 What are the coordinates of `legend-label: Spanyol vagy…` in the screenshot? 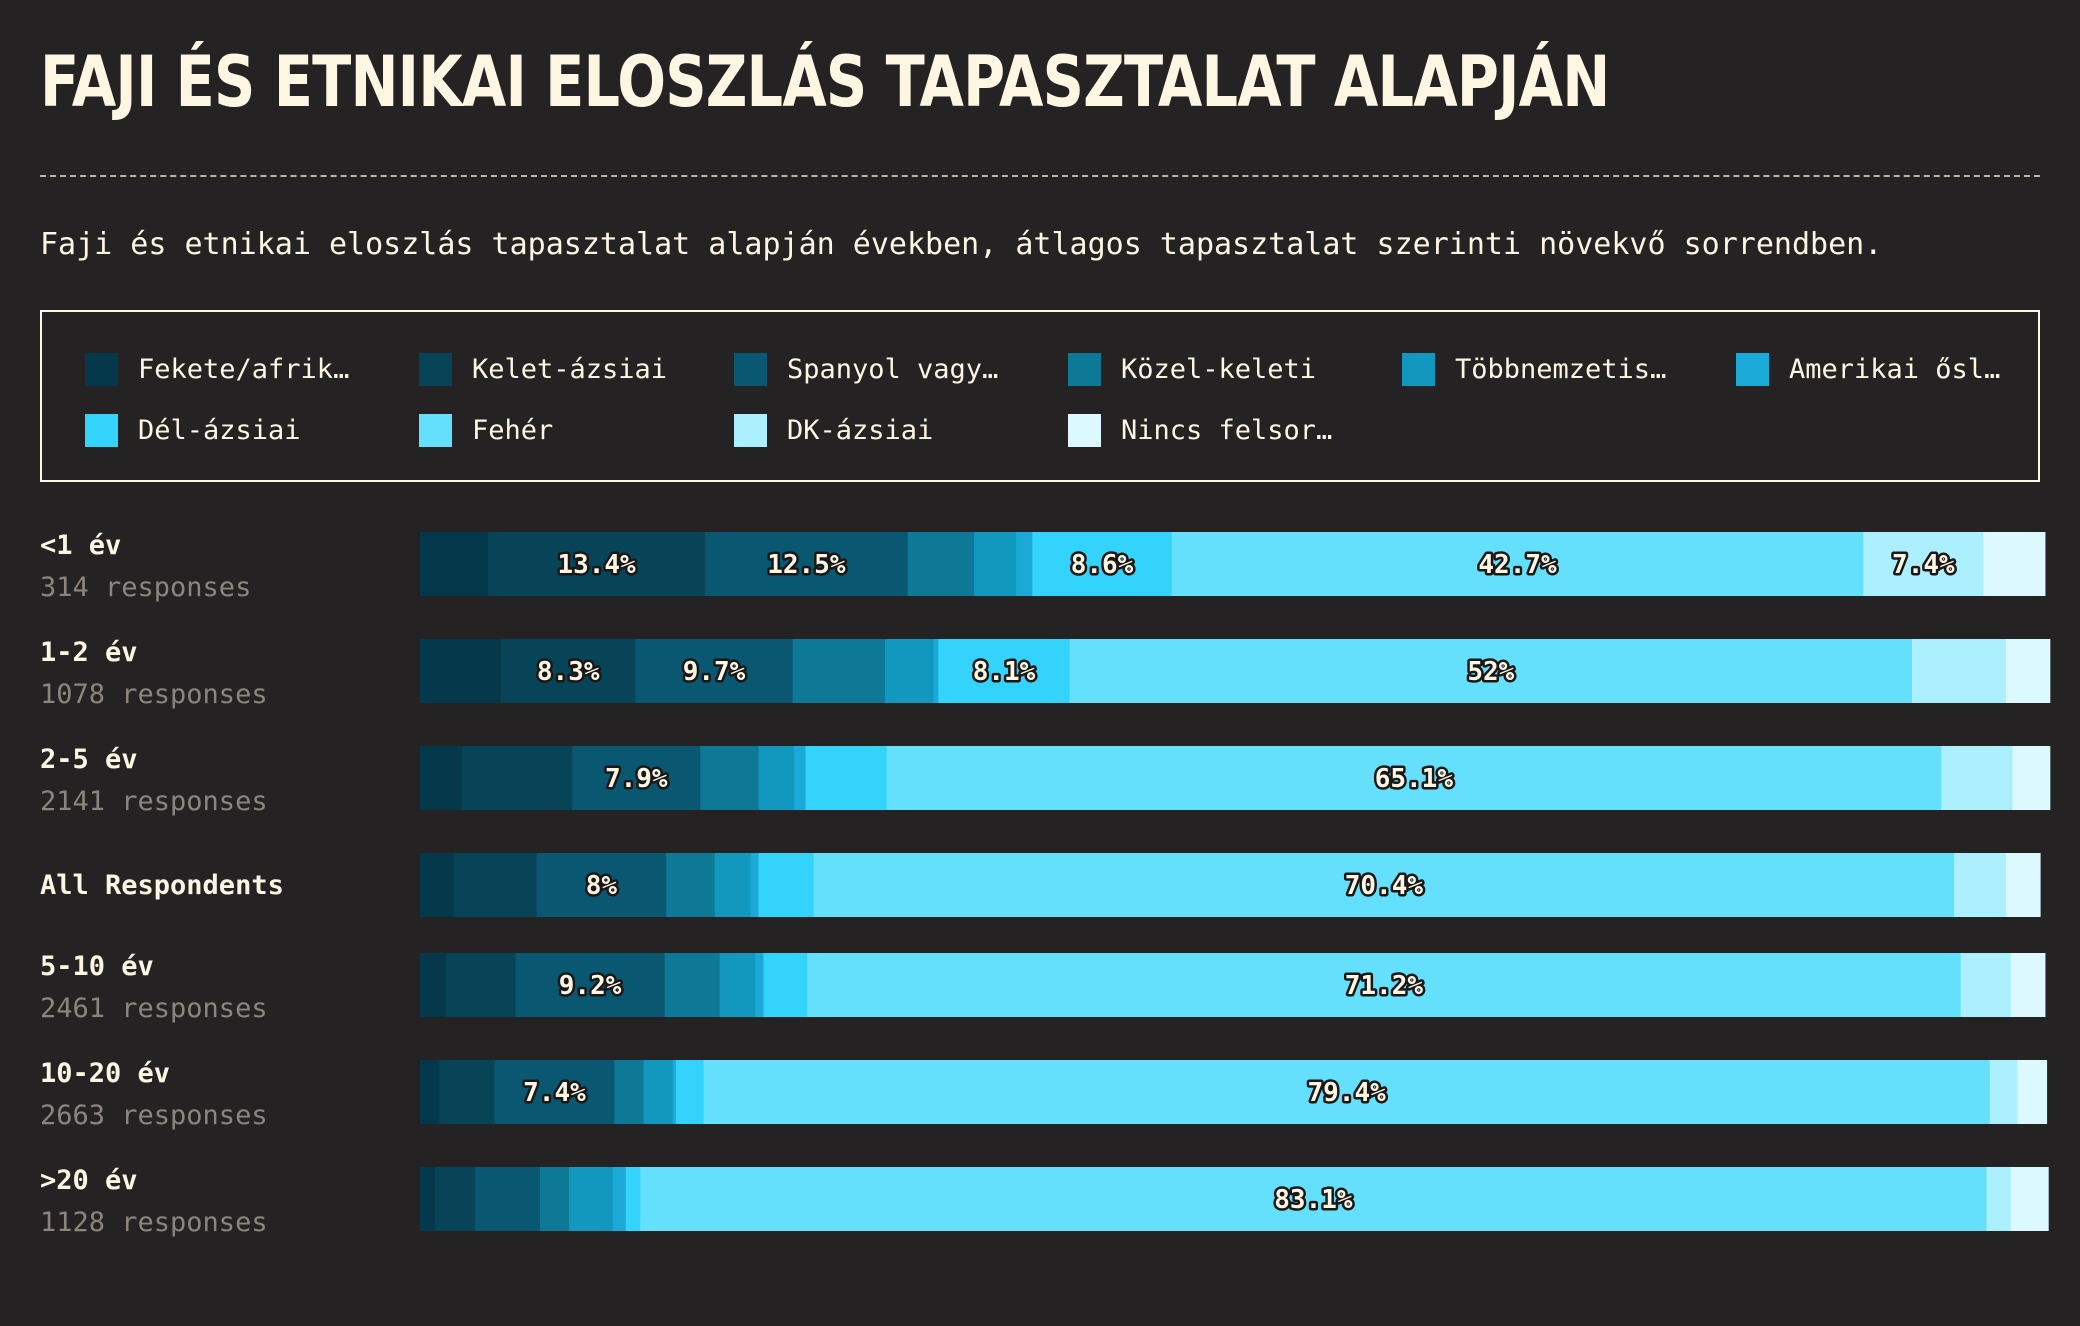 It's located at (893, 369).